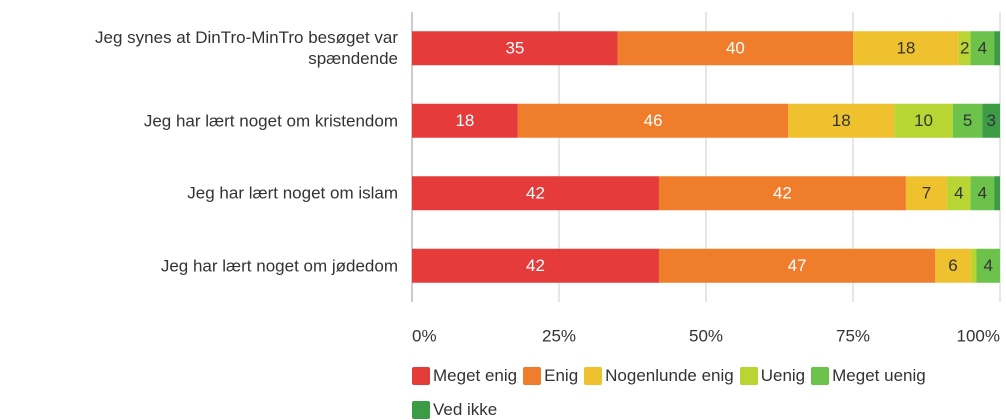 This screenshot has height=420, width=1006. I want to click on y-tick-label: Jeg har lært noget om islam, so click(292, 193).